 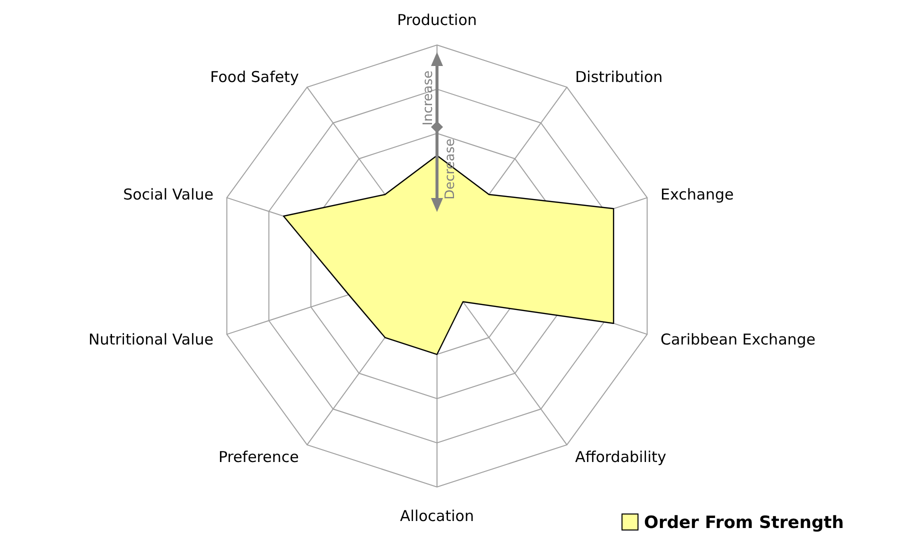 I want to click on spoke-label: Production, so click(x=437, y=20).